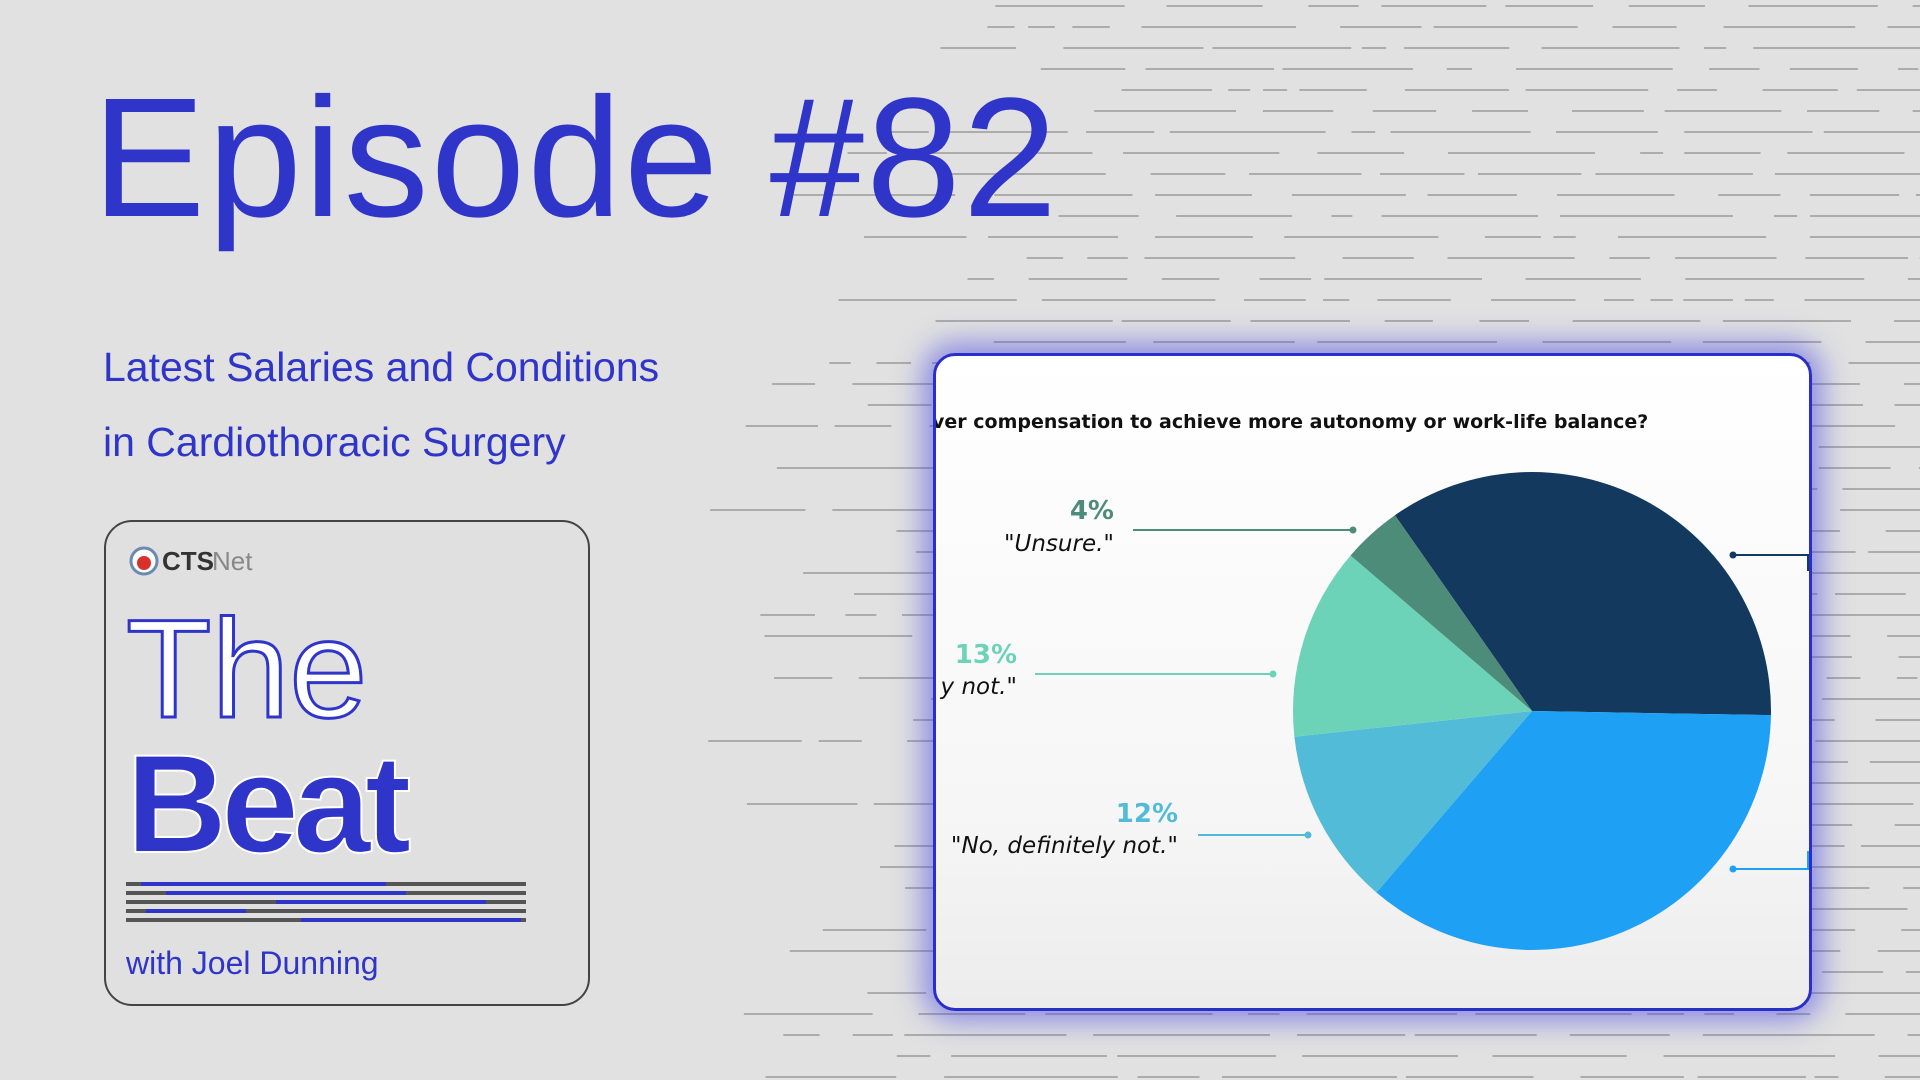 Image resolution: width=1920 pixels, height=1080 pixels. I want to click on category-label: "No, definitely not.", so click(1064, 846).